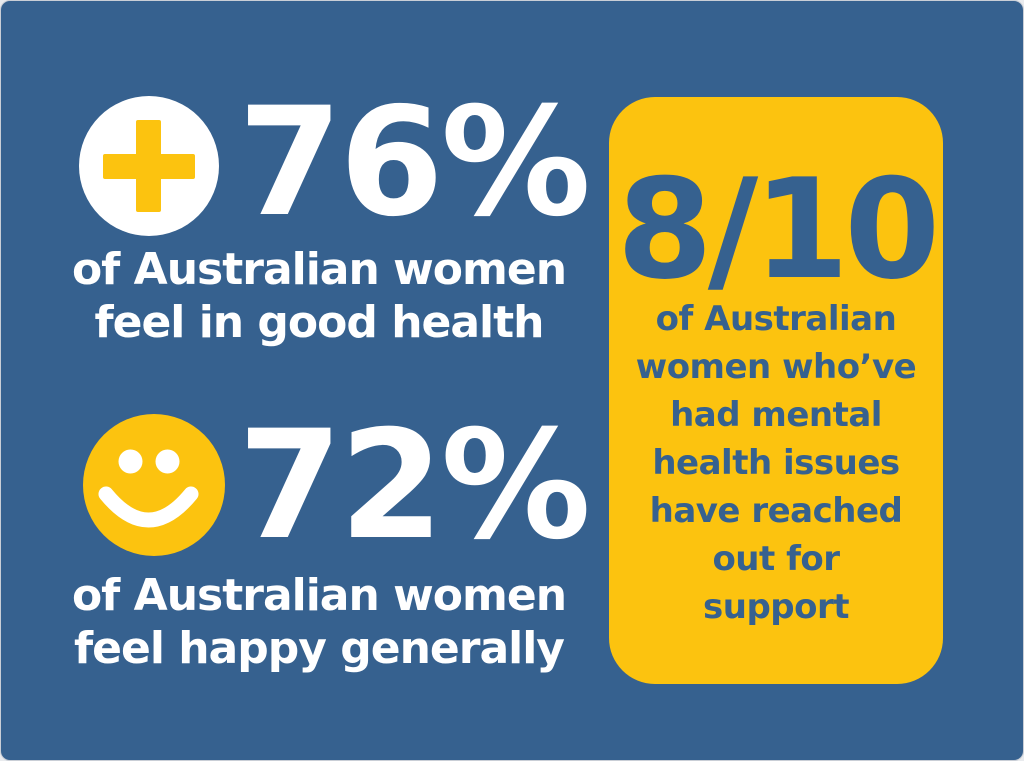  I want to click on caption-line: have reached, so click(776, 511).